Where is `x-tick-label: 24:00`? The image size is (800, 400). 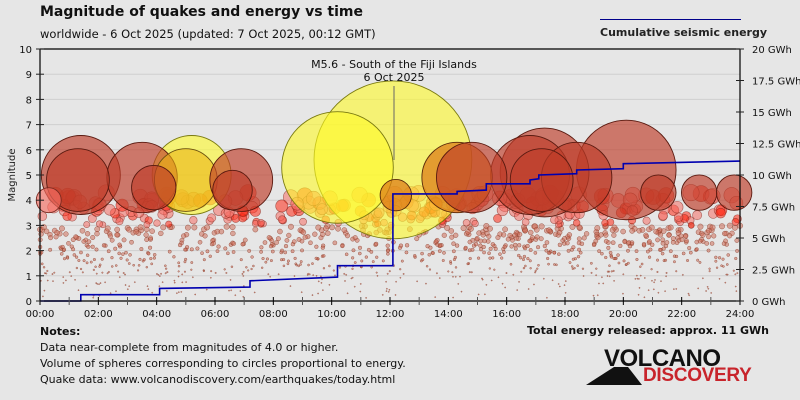
x-tick-label: 24:00 is located at coordinates (740, 314).